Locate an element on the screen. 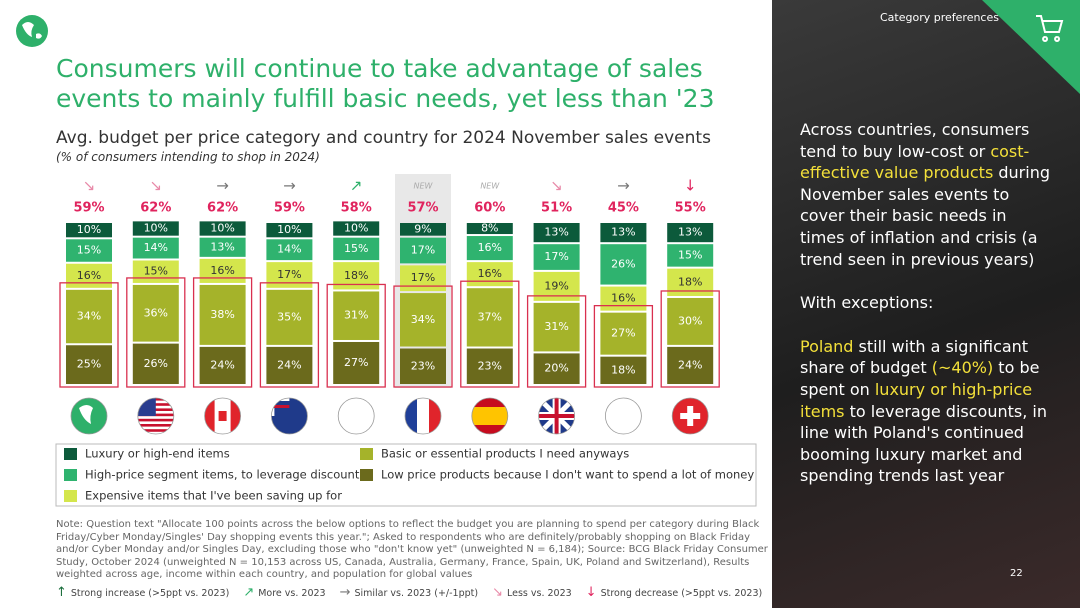 Image resolution: width=1080 pixels, height=608 pixels. total-label: 60% is located at coordinates (489, 208).